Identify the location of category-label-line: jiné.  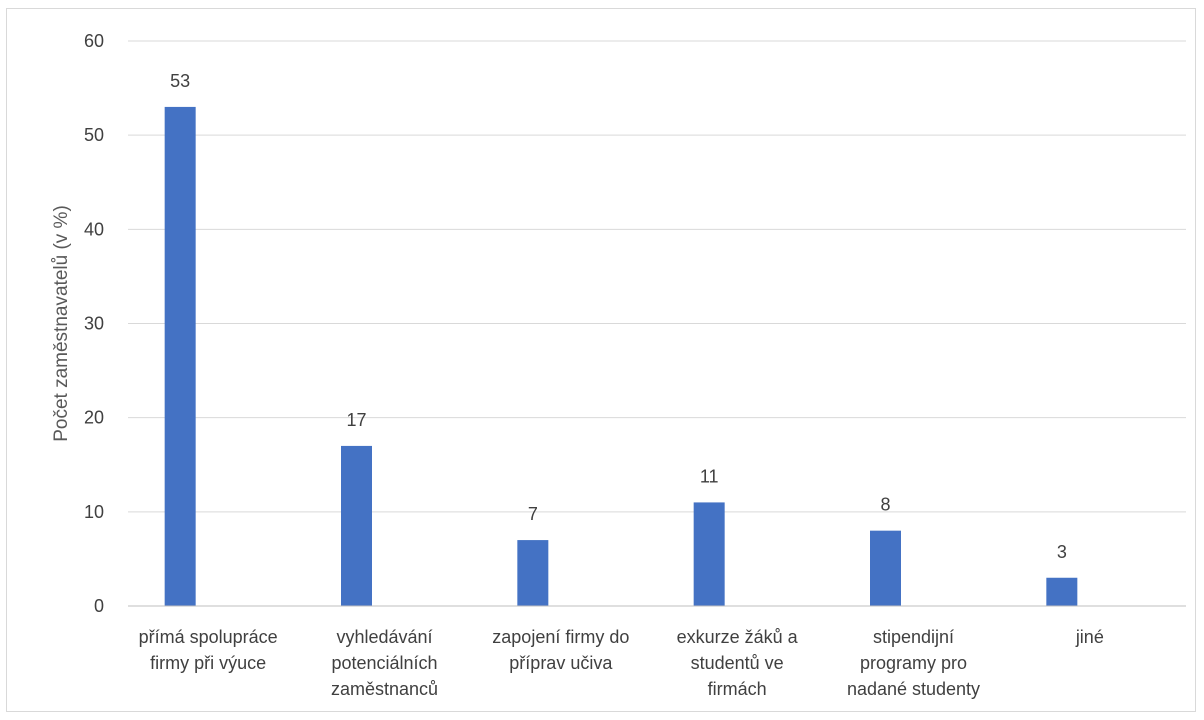
(1089, 637).